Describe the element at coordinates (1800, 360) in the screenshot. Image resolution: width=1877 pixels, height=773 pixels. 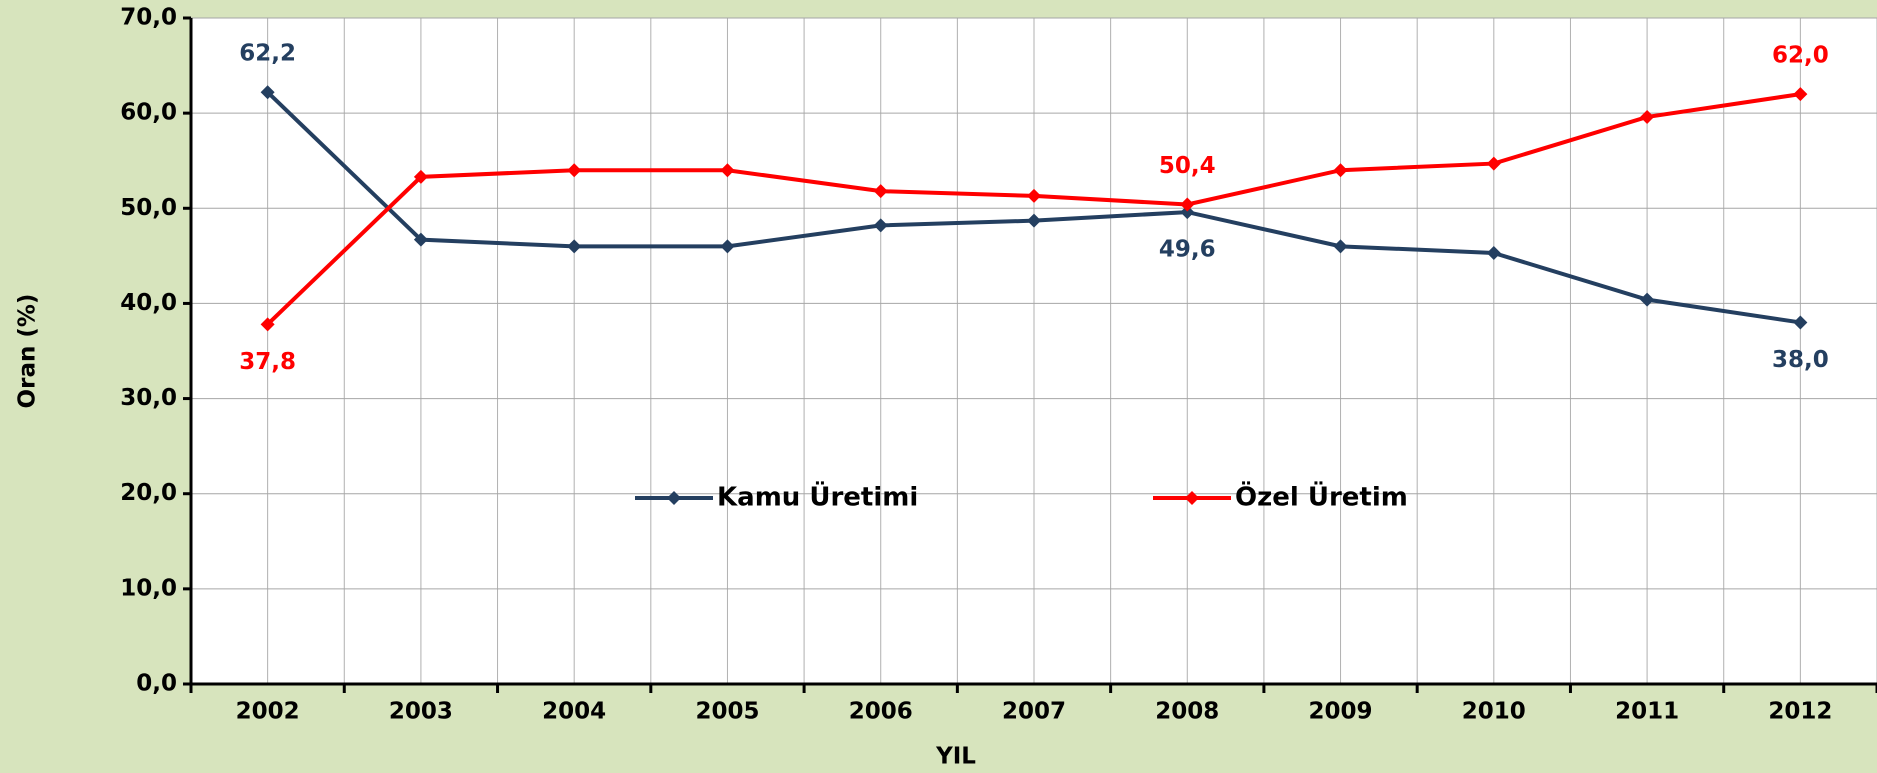
I see `data-label: 38,0` at that location.